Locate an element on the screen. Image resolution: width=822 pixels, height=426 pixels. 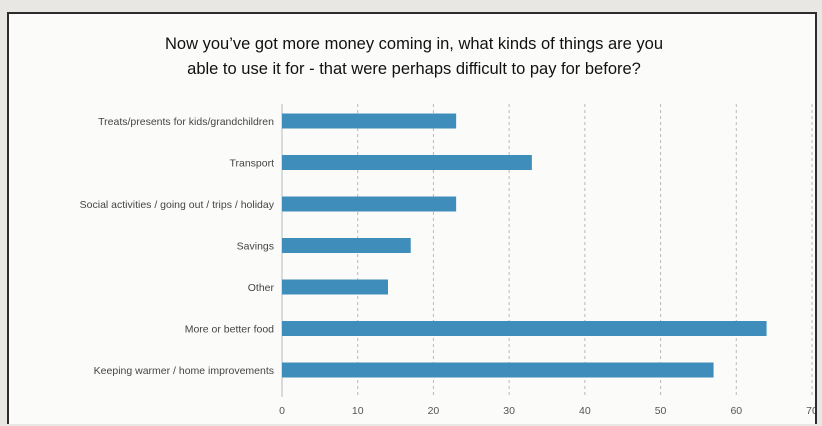
category-label-5: More or better food is located at coordinates (229, 330).